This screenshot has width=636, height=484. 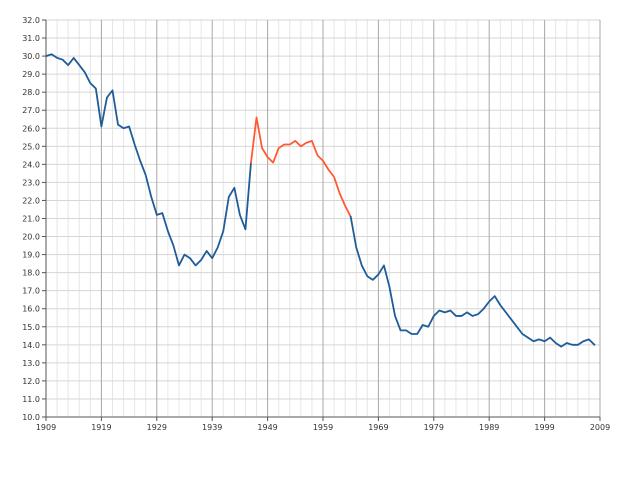 What do you see at coordinates (31, 327) in the screenshot?
I see `y-tick-label: 15.0` at bounding box center [31, 327].